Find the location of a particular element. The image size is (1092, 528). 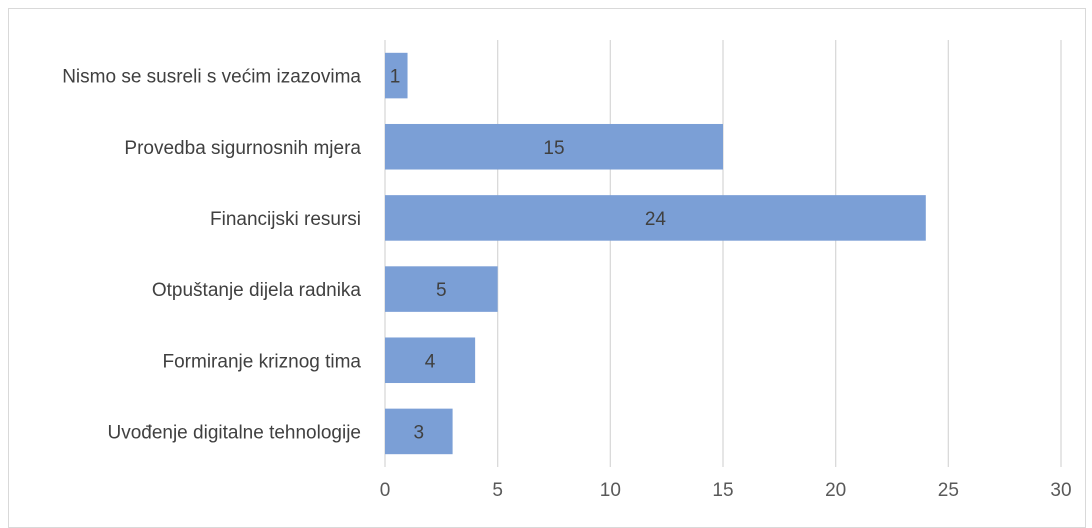

data-label: 4 is located at coordinates (430, 361).